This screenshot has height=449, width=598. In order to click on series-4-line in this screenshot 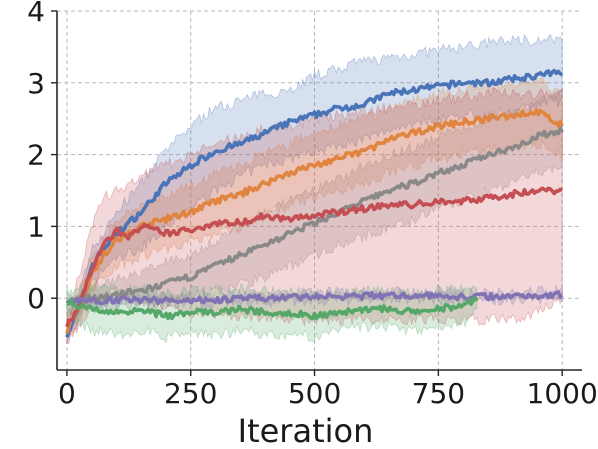, I will do `click(314, 298)`.